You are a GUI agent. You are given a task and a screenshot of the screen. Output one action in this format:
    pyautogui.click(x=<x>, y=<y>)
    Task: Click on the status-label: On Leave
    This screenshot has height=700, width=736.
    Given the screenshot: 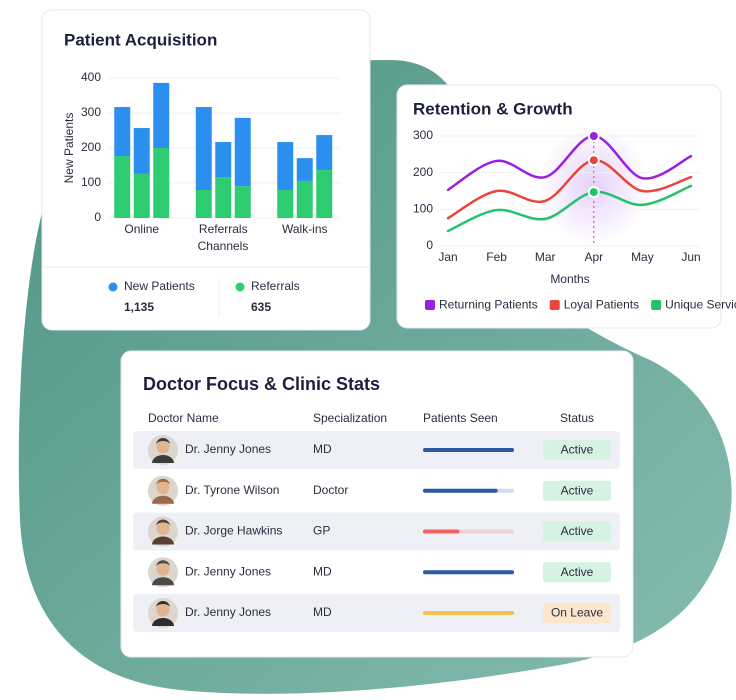 What is the action you would take?
    pyautogui.click(x=577, y=613)
    